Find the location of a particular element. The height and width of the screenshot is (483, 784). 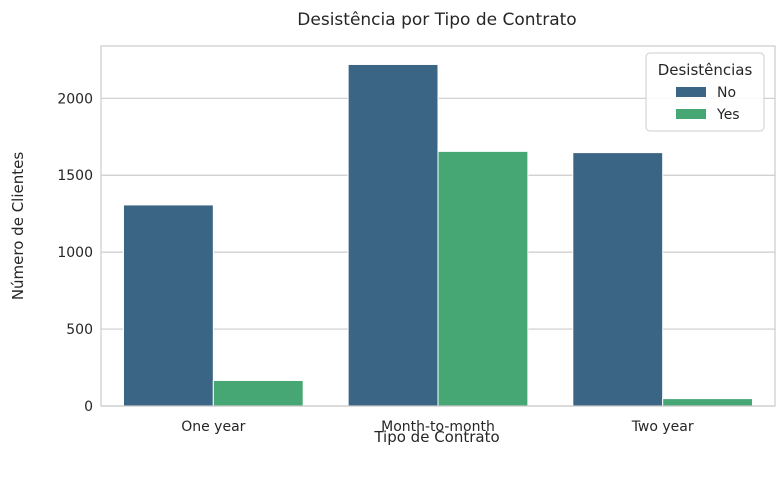

legend-title: Desistências is located at coordinates (705, 70).